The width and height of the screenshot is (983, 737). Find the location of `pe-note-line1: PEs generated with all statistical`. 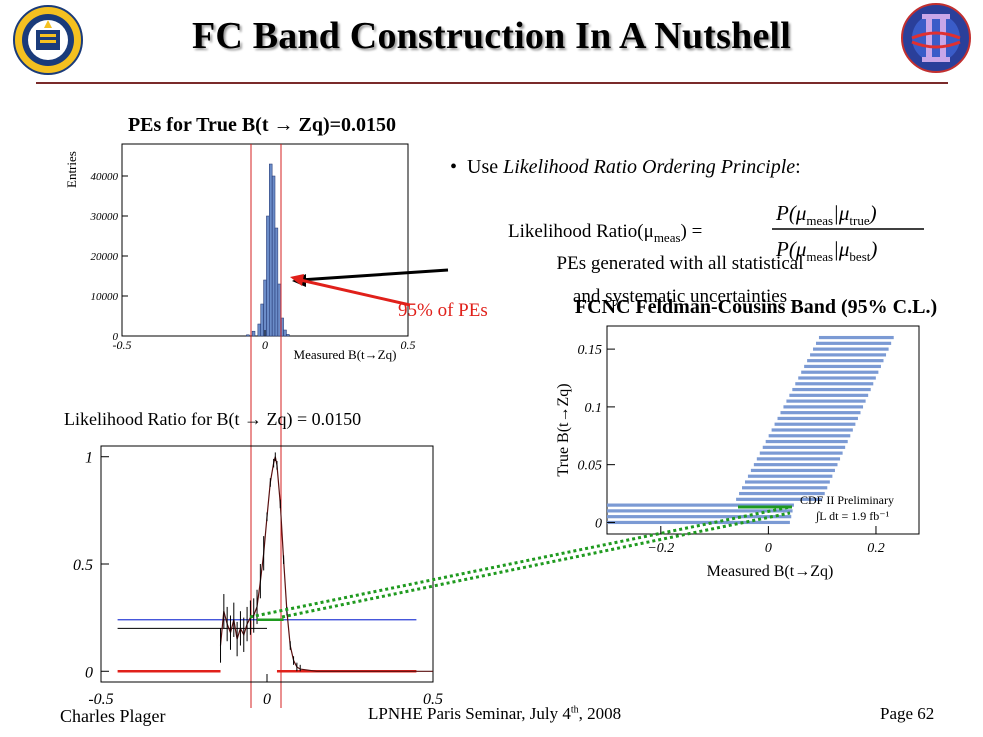

pe-note-line1: PEs generated with all statistical is located at coordinates (680, 263).